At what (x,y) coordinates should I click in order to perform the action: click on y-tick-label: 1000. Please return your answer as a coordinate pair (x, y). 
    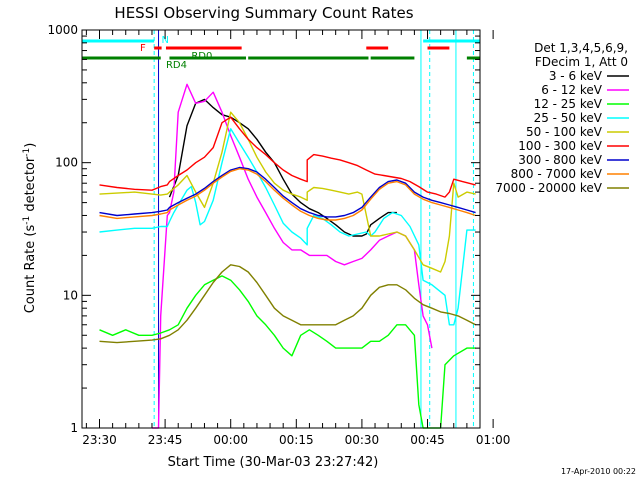
    Looking at the image, I should click on (62, 30).